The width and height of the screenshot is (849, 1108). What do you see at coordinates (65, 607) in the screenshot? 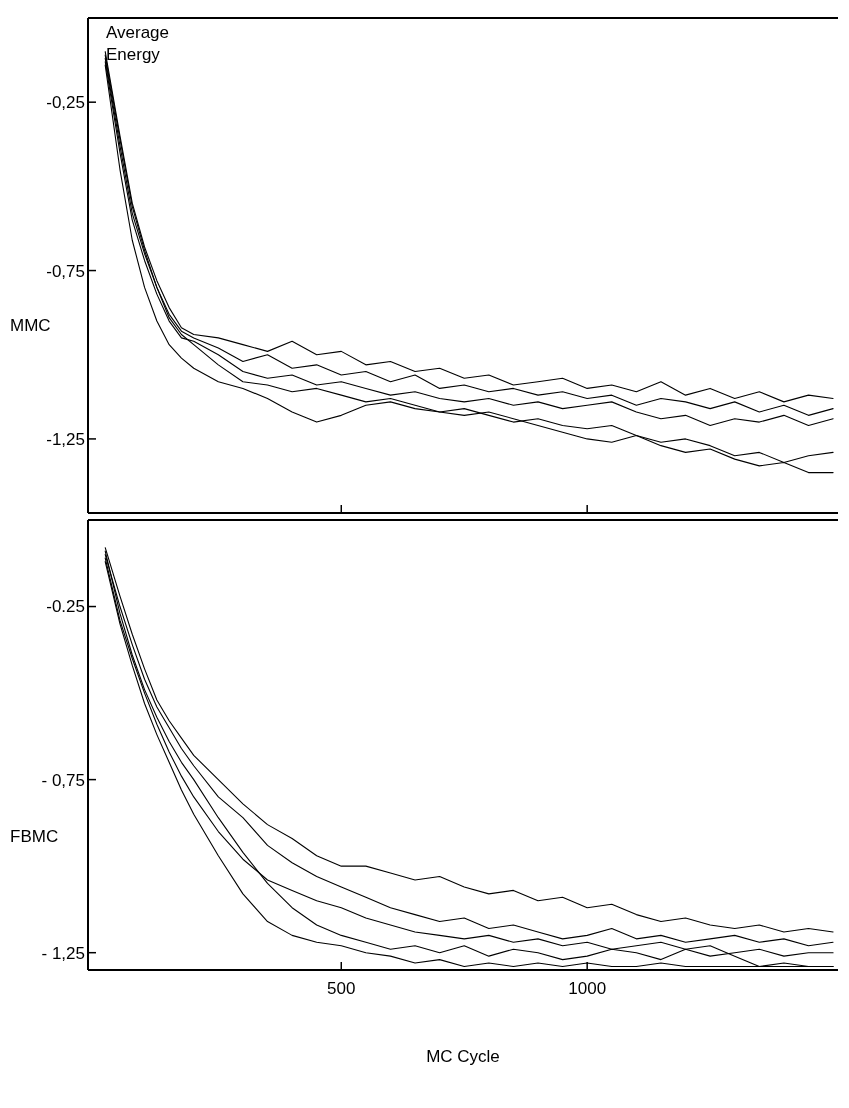
I see `y-tick-label: -0.25` at bounding box center [65, 607].